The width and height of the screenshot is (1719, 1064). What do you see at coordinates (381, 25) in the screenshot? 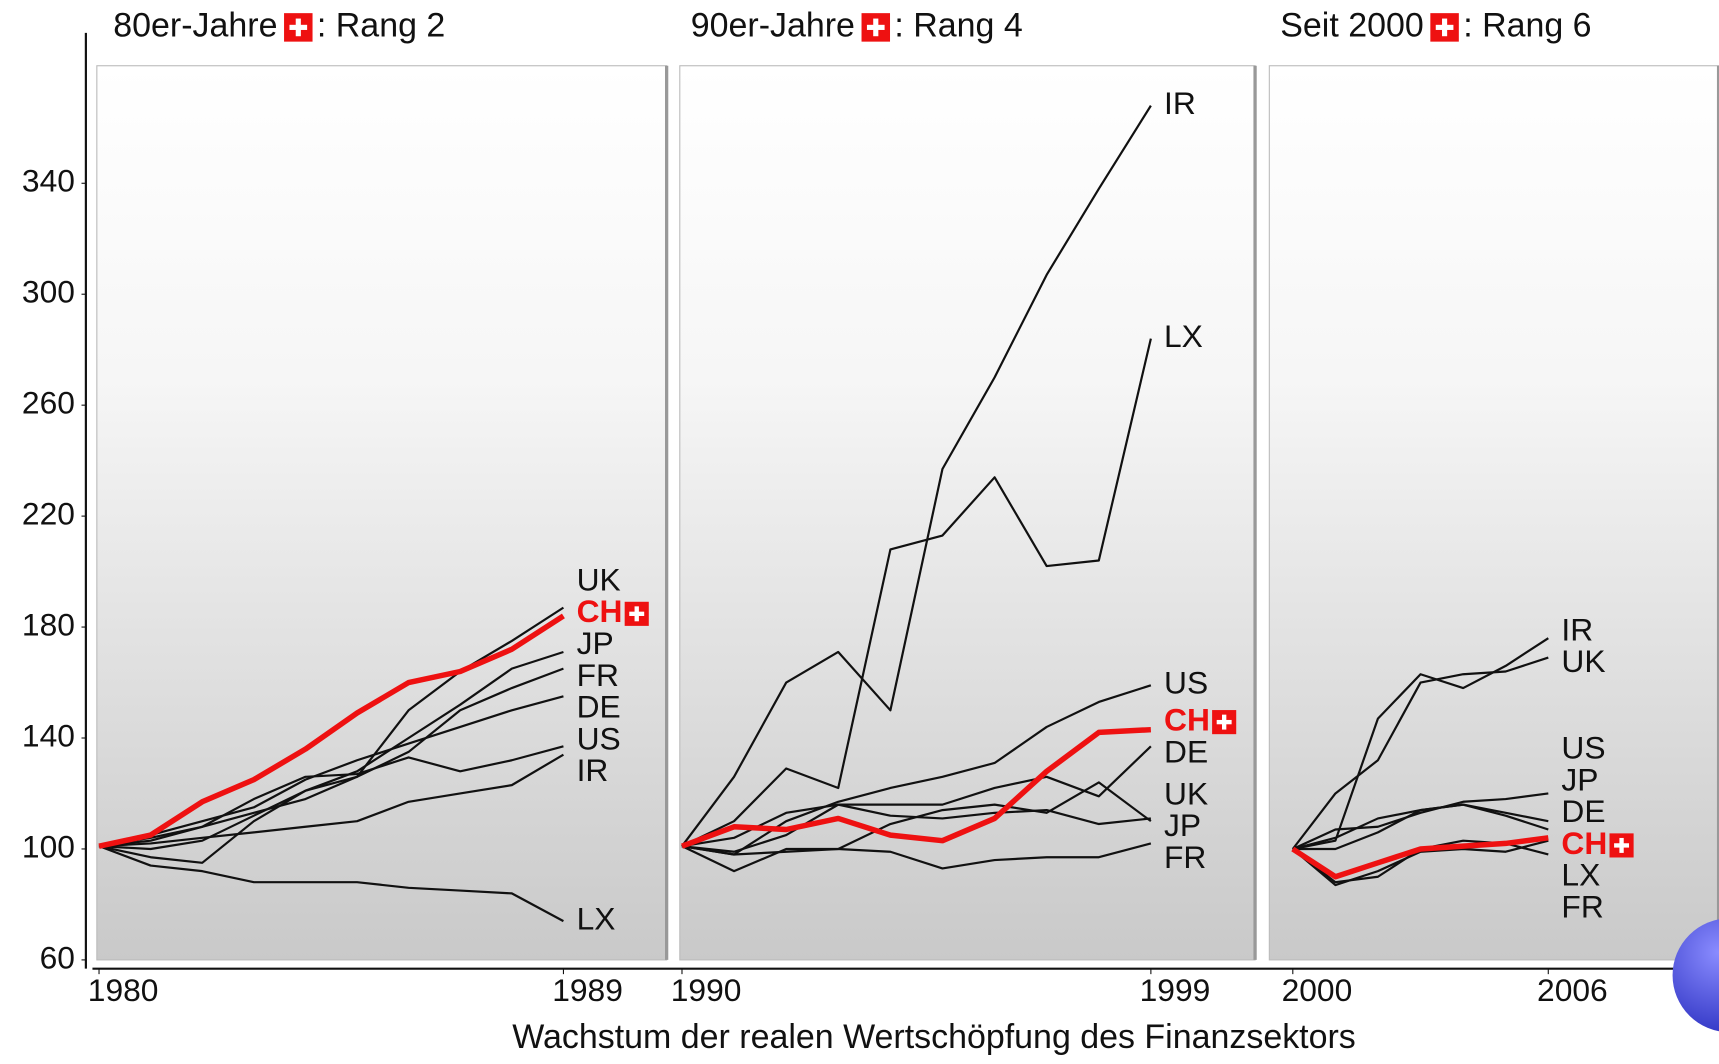
I see `panel-title-suffix: : Rang 2` at bounding box center [381, 25].